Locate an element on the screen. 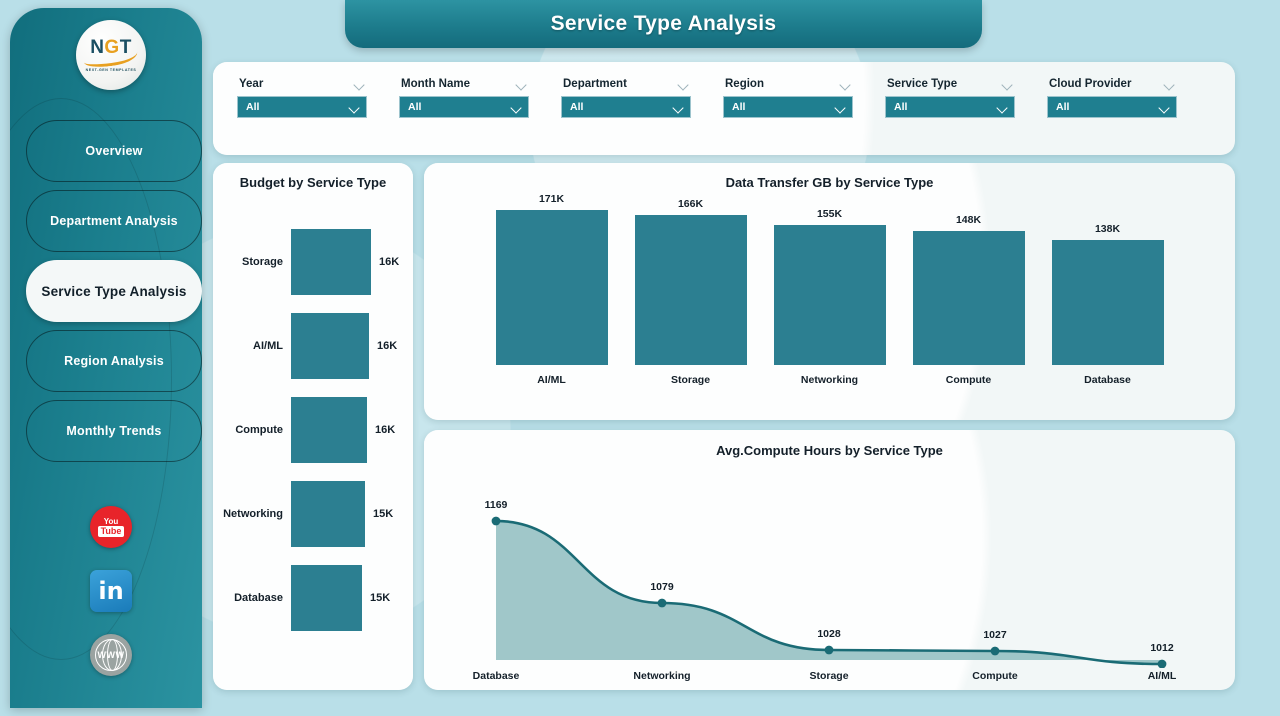 The image size is (1280, 716). filter-month-name: Month Name All is located at coordinates (464, 98).